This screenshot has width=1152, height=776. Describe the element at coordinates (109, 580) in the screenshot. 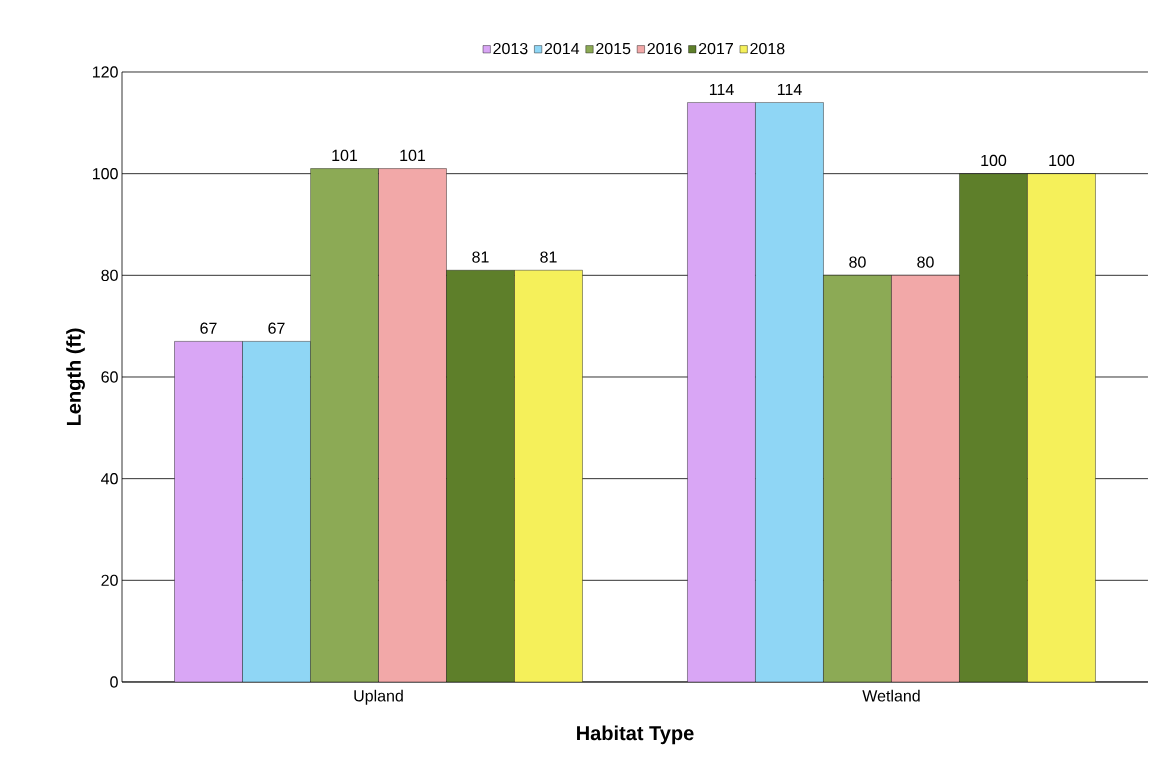

I see `y-tick-label: 20` at that location.